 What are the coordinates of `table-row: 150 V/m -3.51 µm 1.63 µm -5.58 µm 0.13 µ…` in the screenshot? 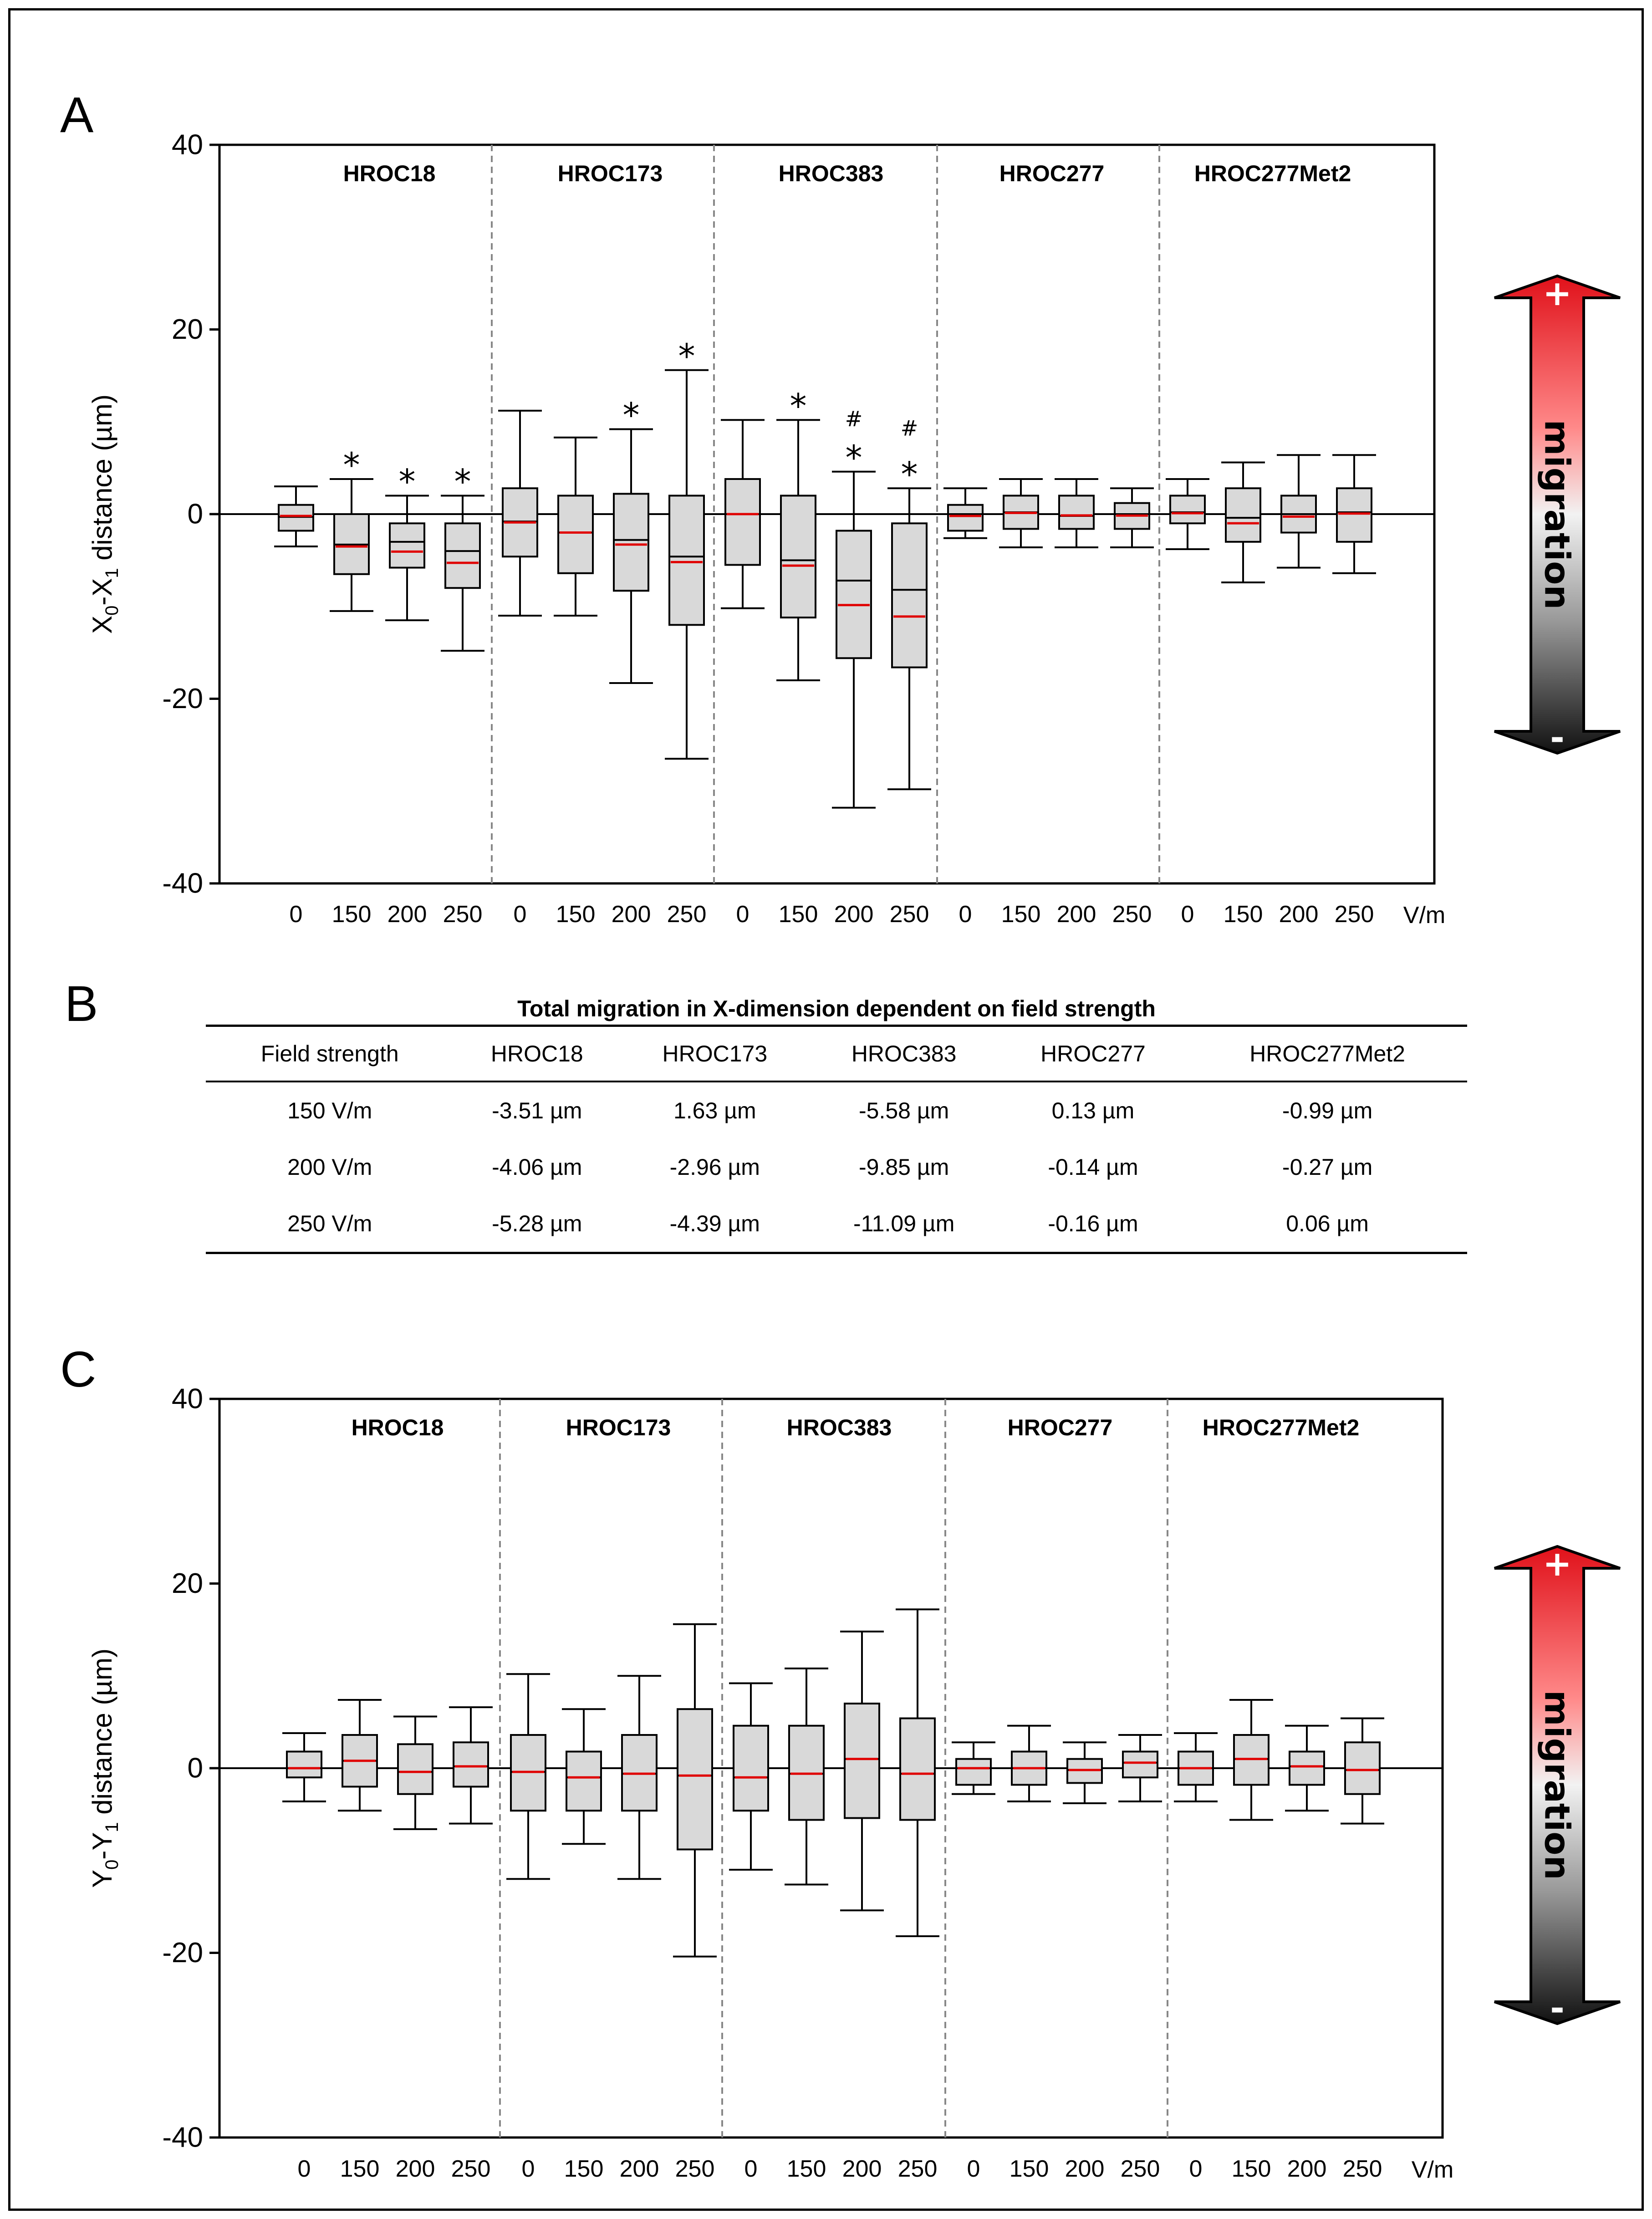 It's located at (836, 1110).